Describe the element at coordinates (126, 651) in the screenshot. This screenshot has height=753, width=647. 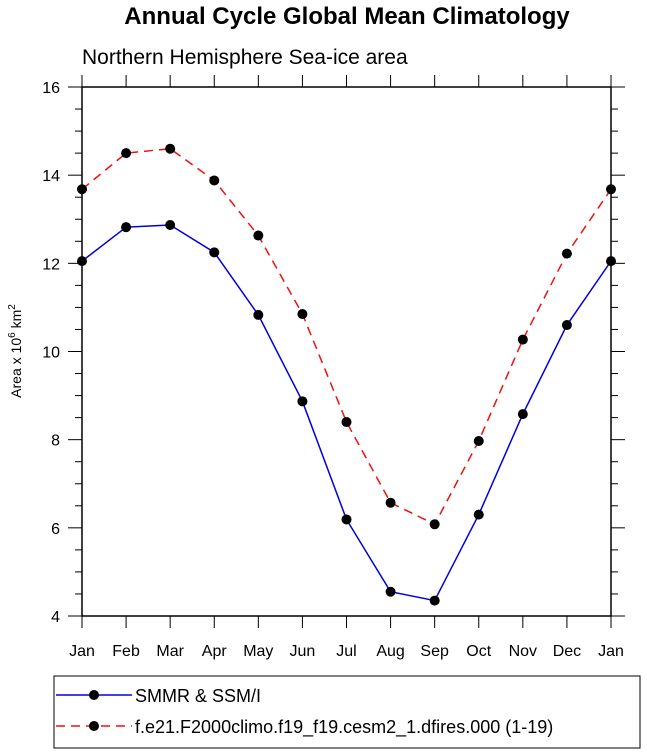
I see `x-tick-label: Feb` at that location.